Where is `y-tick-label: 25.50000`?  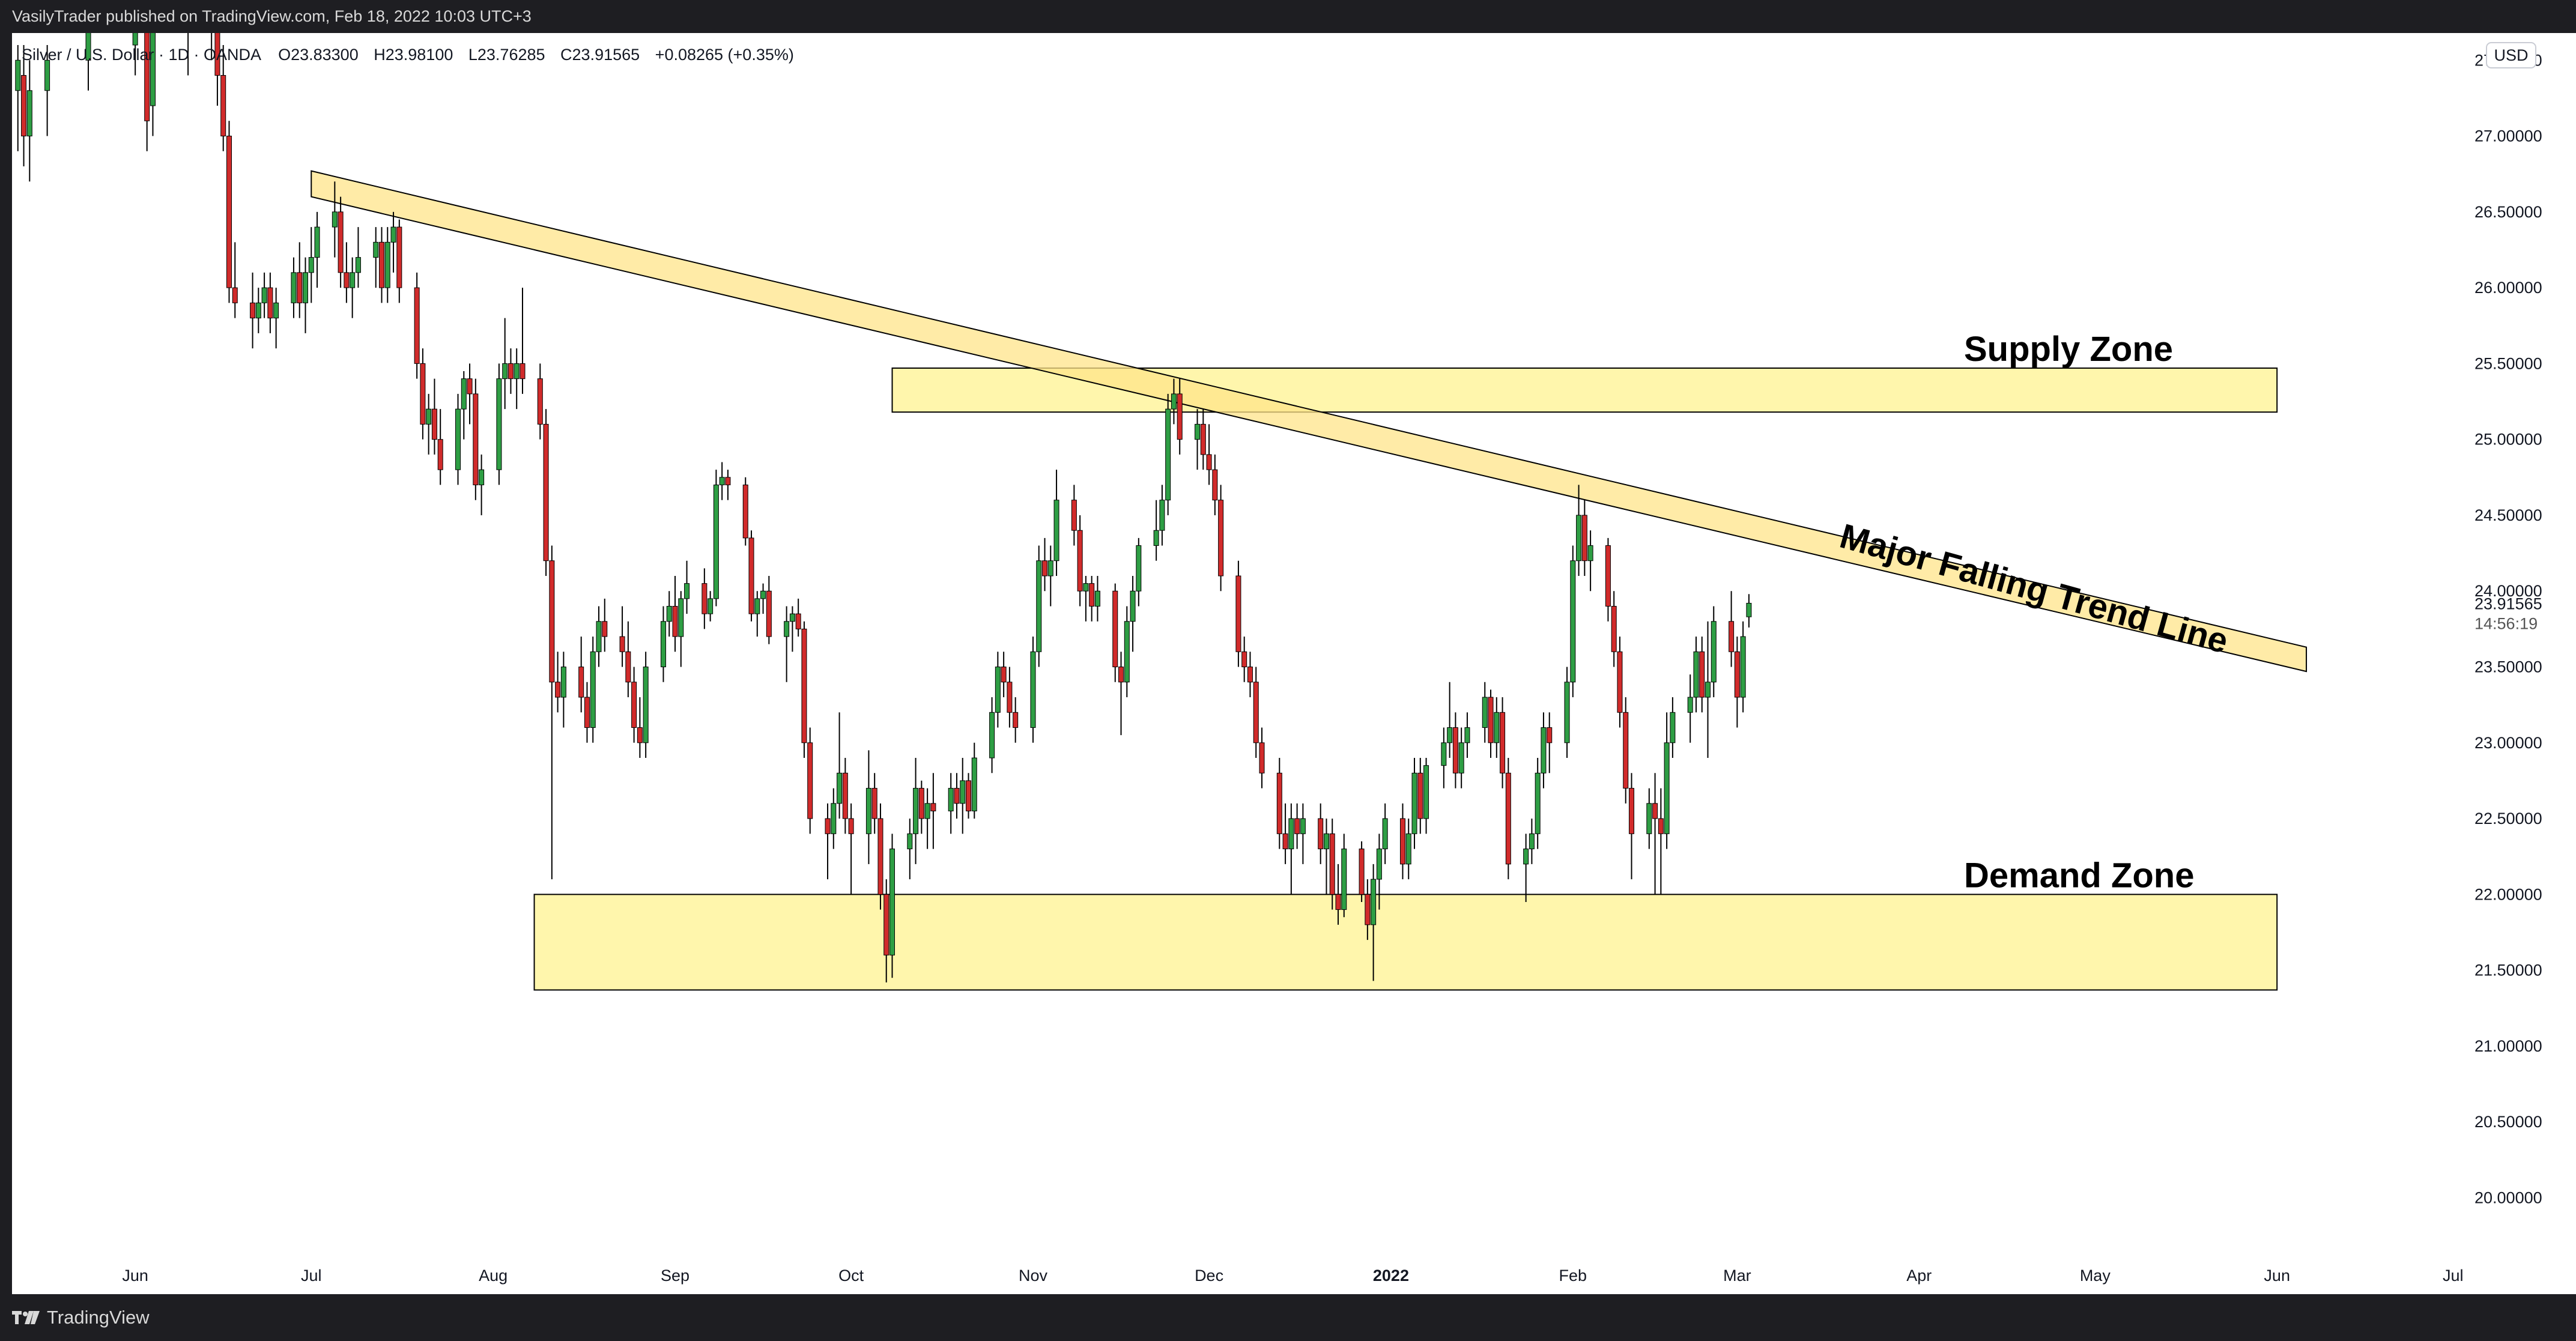
y-tick-label: 25.50000 is located at coordinates (2508, 363).